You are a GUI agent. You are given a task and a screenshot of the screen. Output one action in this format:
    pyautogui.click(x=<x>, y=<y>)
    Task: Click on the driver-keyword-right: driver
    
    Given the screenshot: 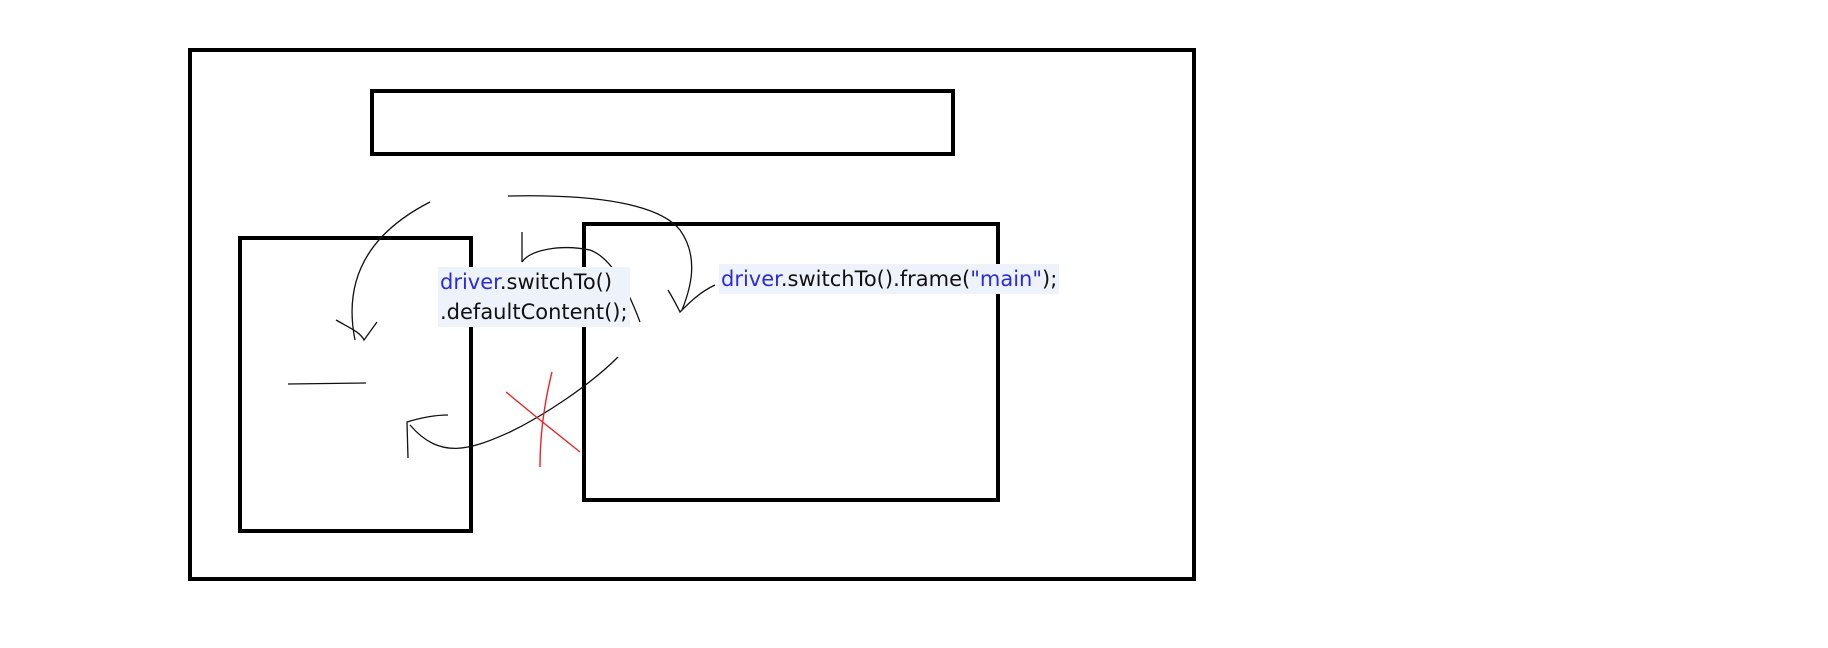 What is the action you would take?
    pyautogui.click(x=751, y=279)
    